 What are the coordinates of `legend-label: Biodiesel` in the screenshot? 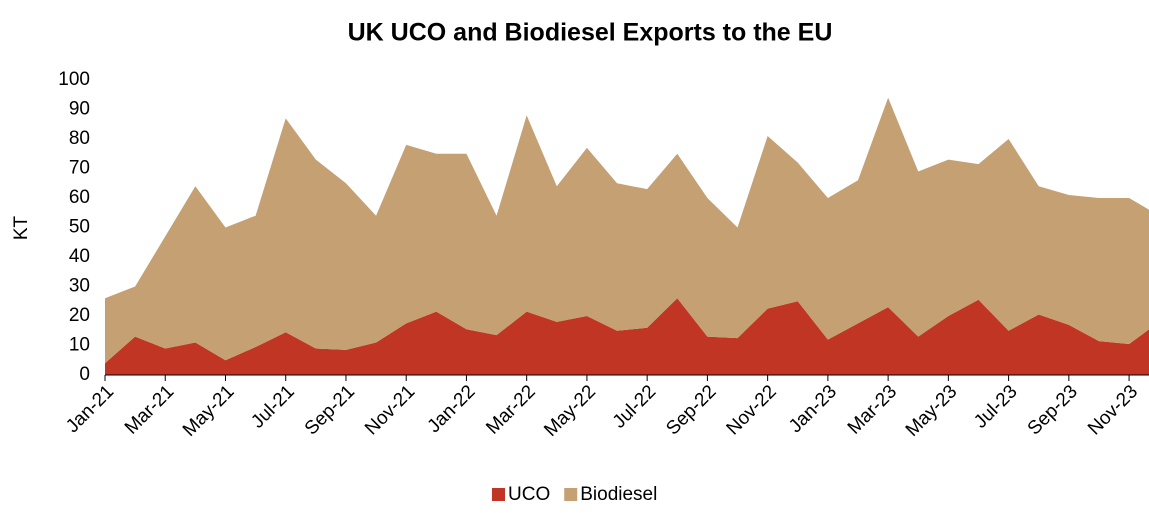 It's located at (618, 494).